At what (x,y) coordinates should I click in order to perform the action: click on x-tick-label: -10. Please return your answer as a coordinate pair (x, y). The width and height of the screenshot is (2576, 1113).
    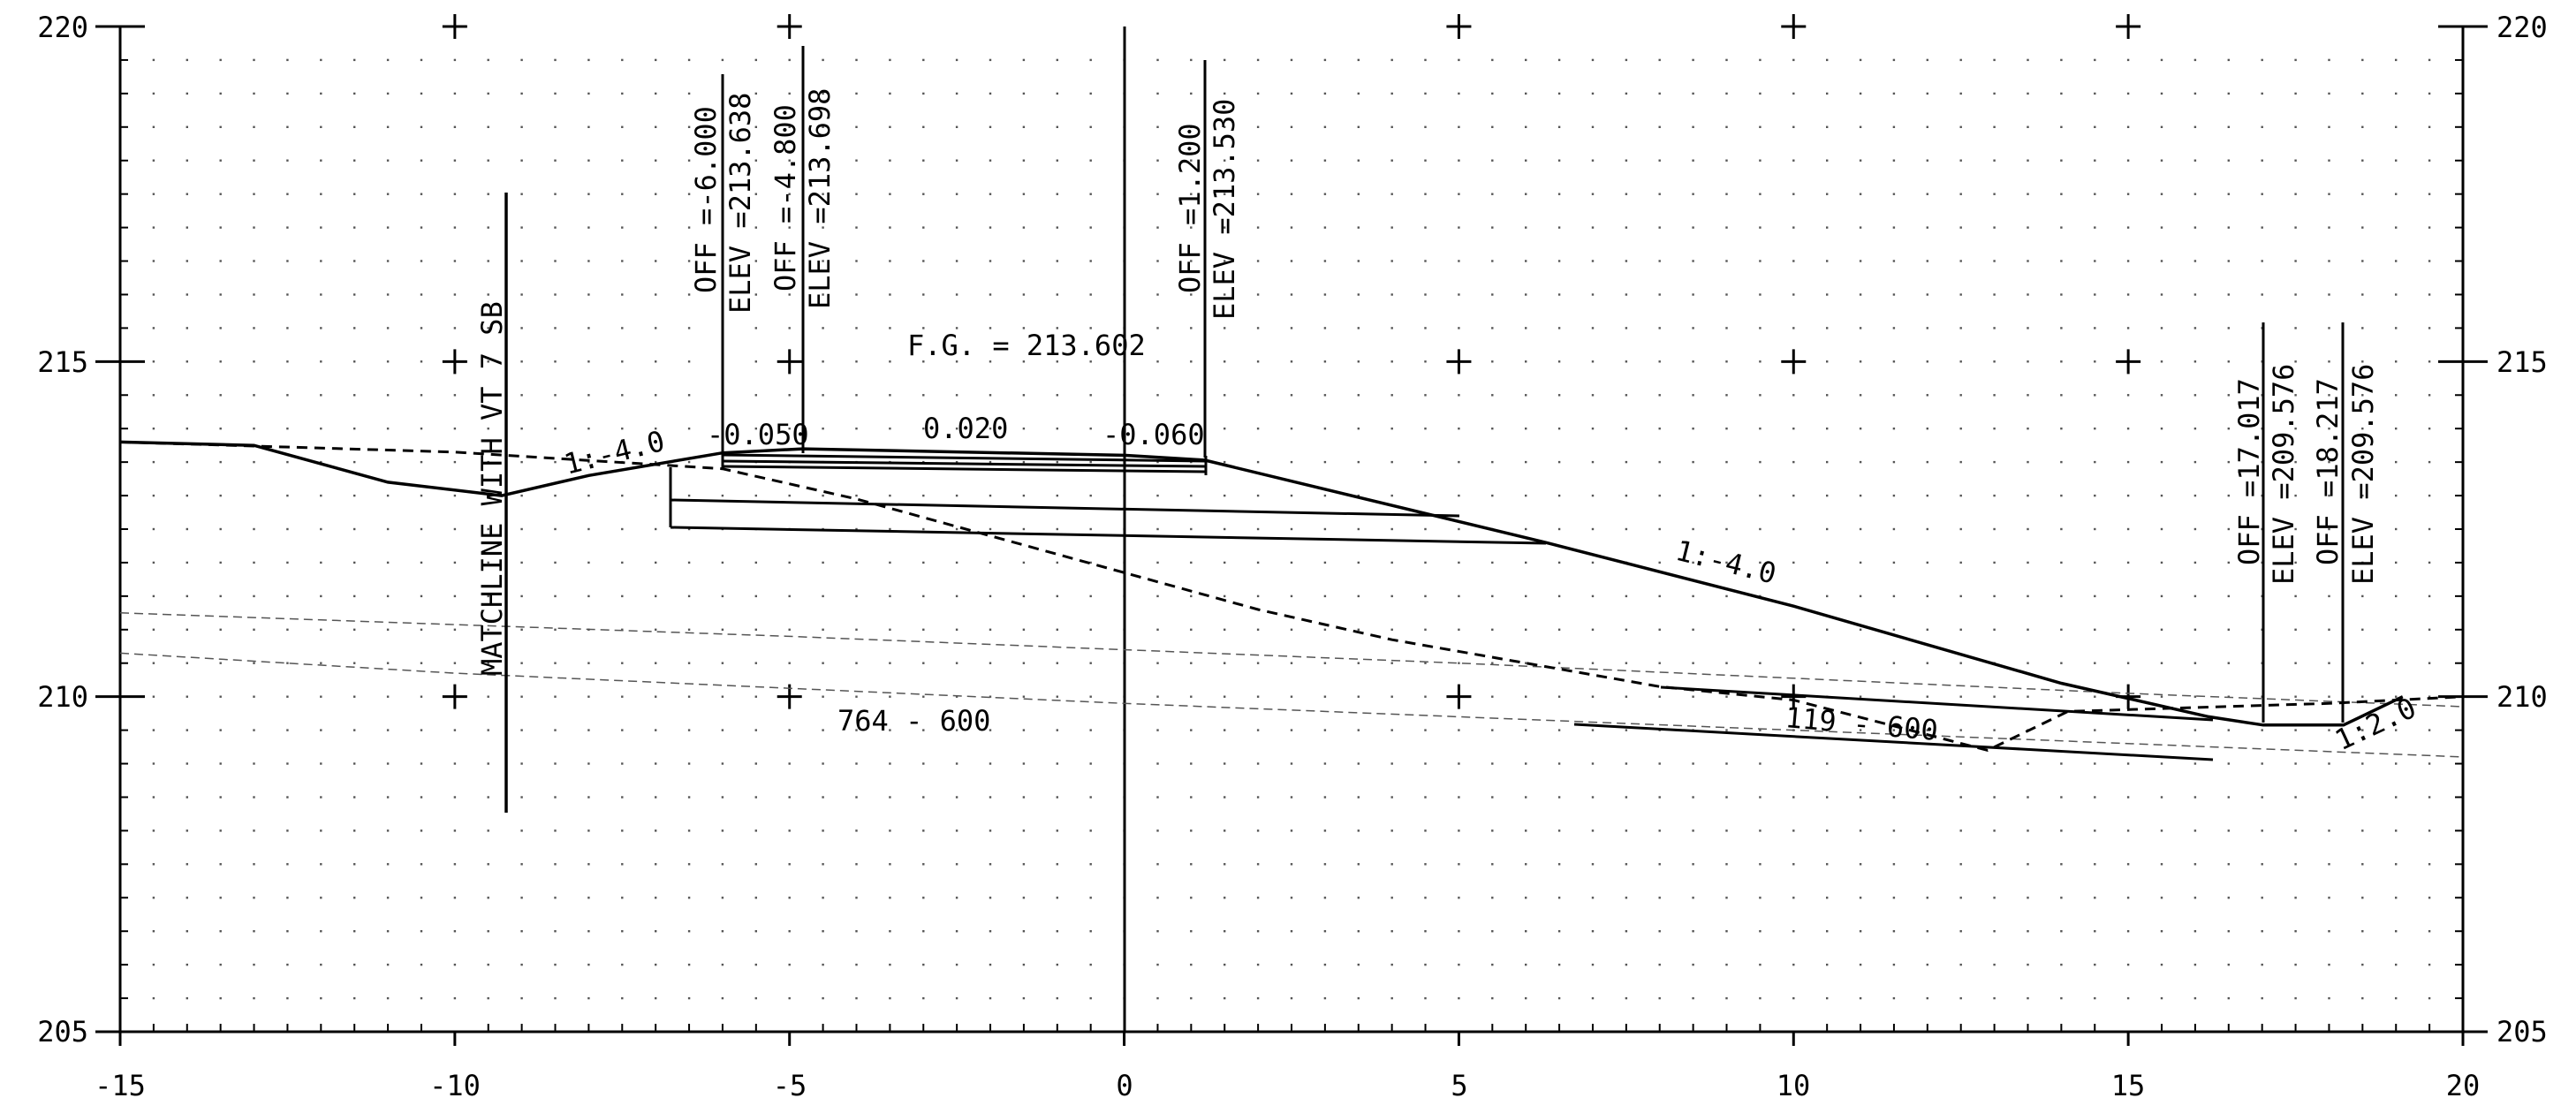
    Looking at the image, I should click on (455, 1085).